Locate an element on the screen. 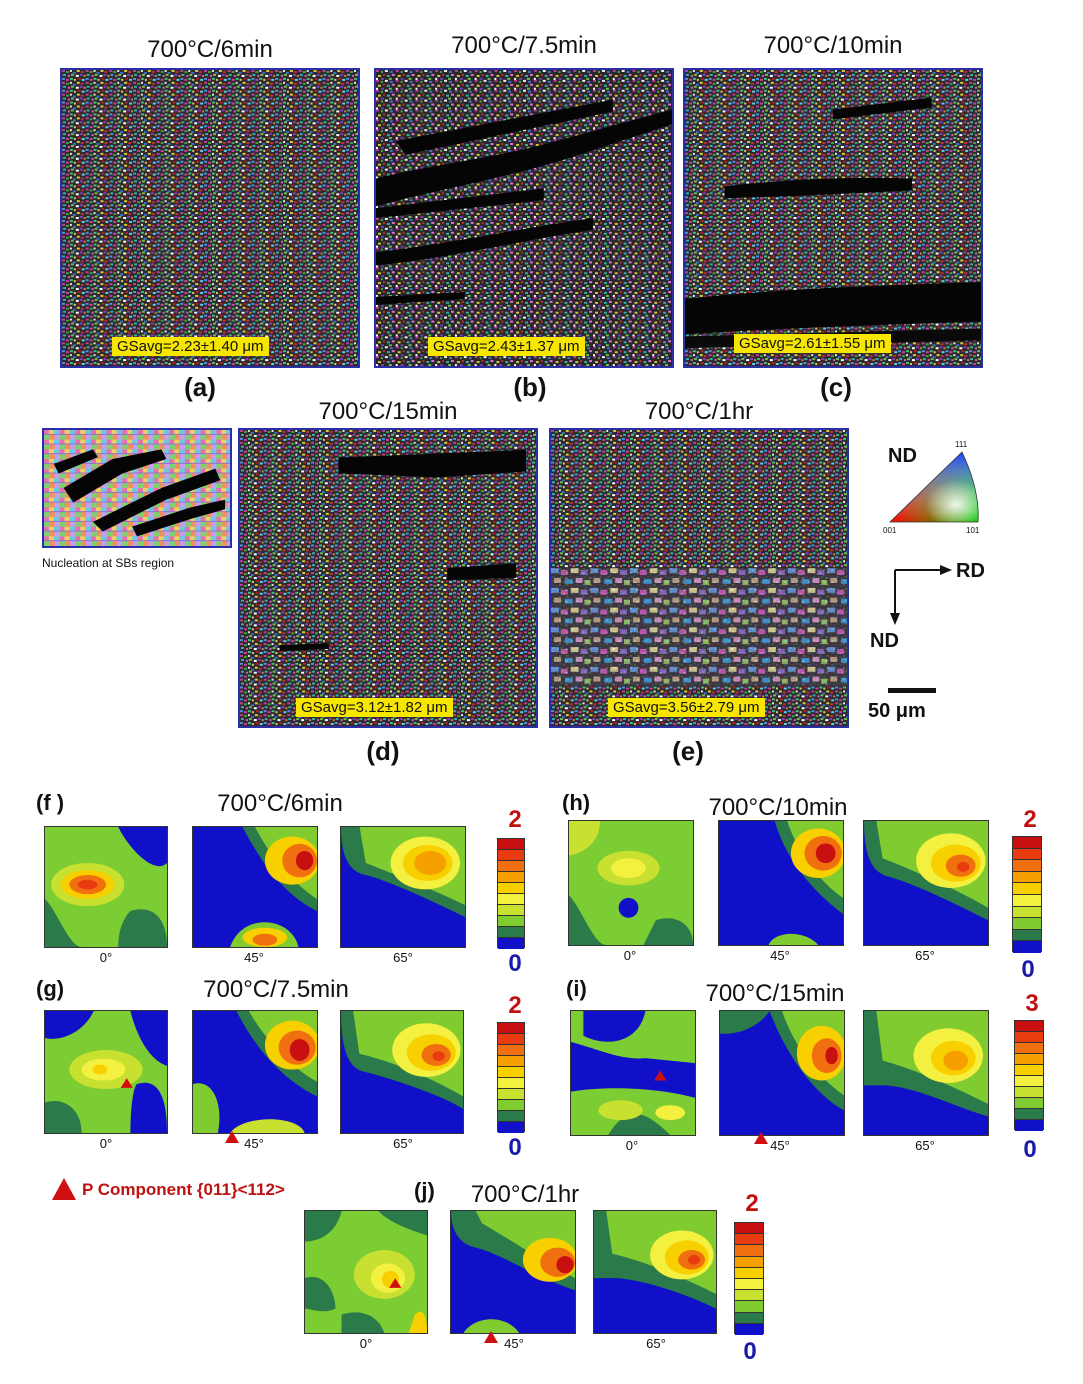 The image size is (1083, 1384). rd-label: RD is located at coordinates (970, 571).